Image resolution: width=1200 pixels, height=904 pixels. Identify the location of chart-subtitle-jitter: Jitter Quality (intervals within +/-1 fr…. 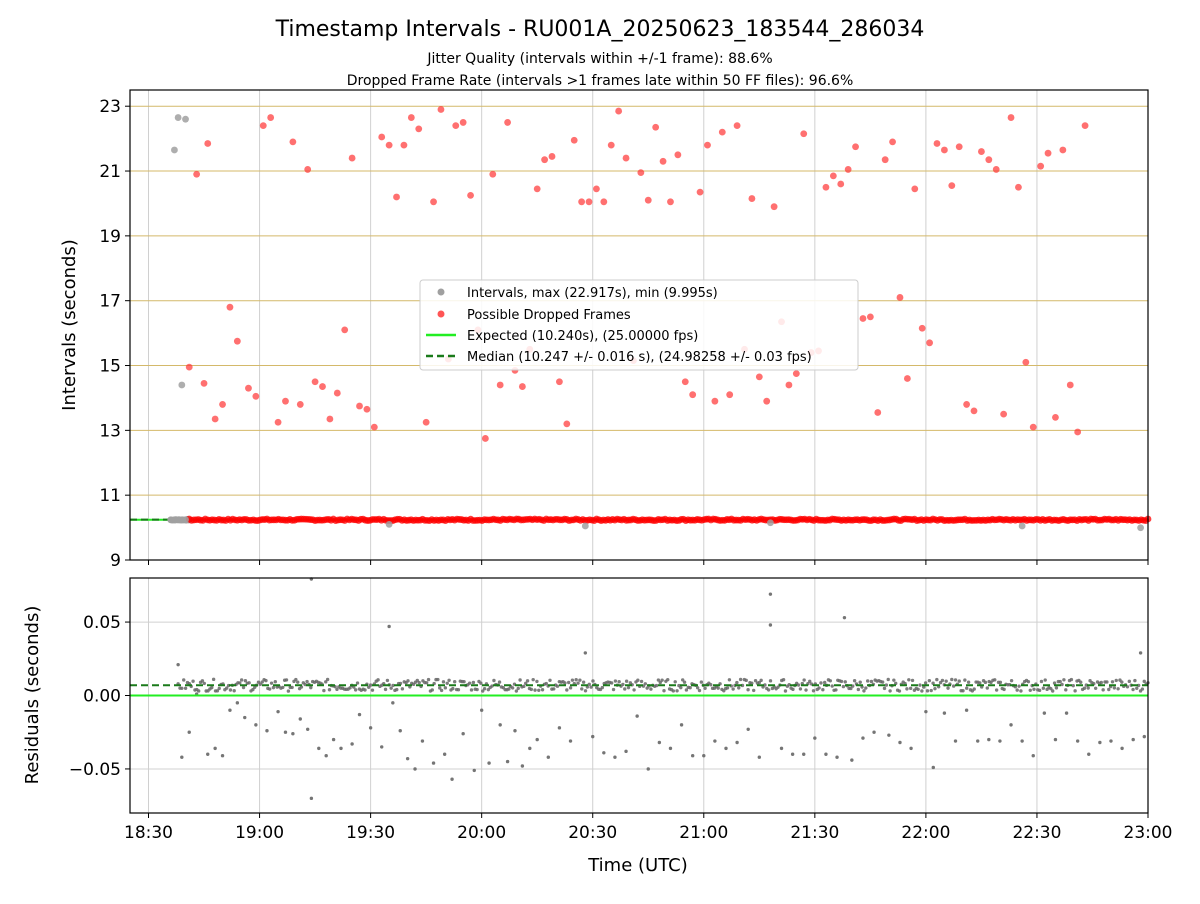
(599, 59).